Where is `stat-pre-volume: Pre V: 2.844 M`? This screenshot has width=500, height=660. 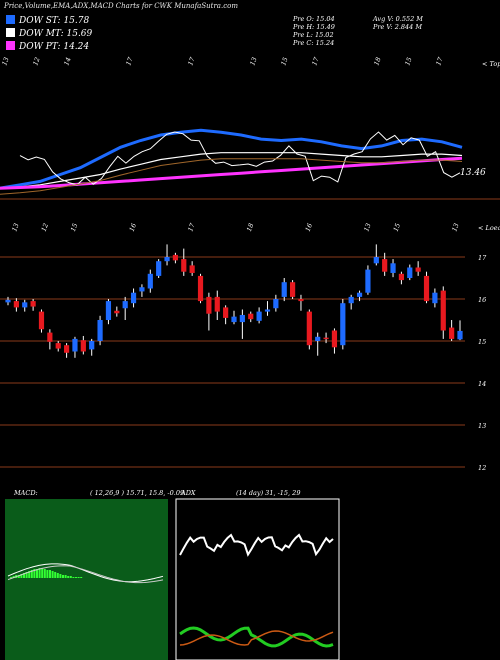
stat-pre-volume: Pre V: 2.844 M is located at coordinates (398, 27).